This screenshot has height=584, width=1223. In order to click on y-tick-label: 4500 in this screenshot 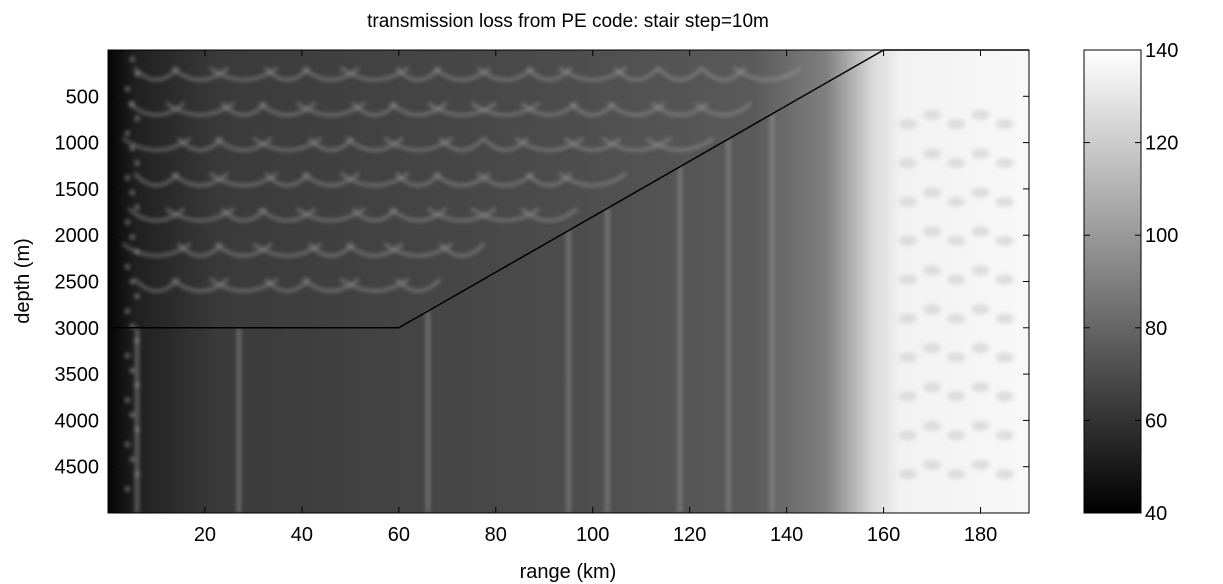, I will do `click(77, 468)`.